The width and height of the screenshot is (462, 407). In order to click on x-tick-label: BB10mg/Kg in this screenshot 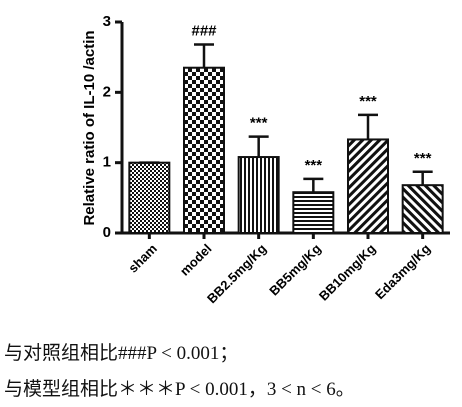, I will do `click(347, 272)`.